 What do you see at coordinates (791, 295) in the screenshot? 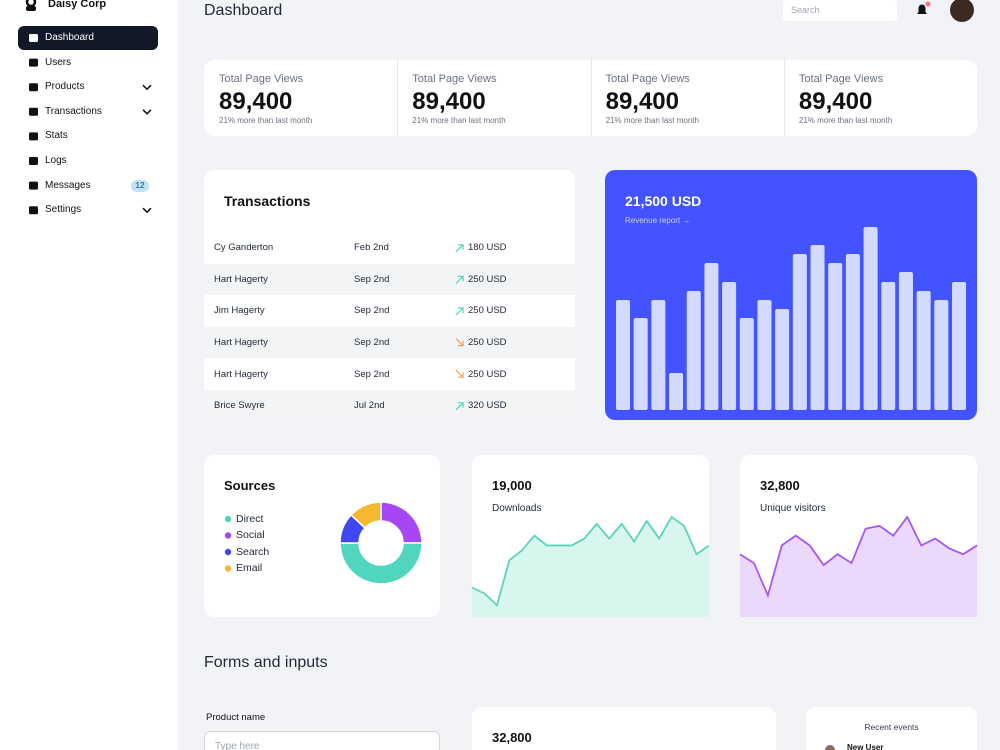
I see `revenue-card` at bounding box center [791, 295].